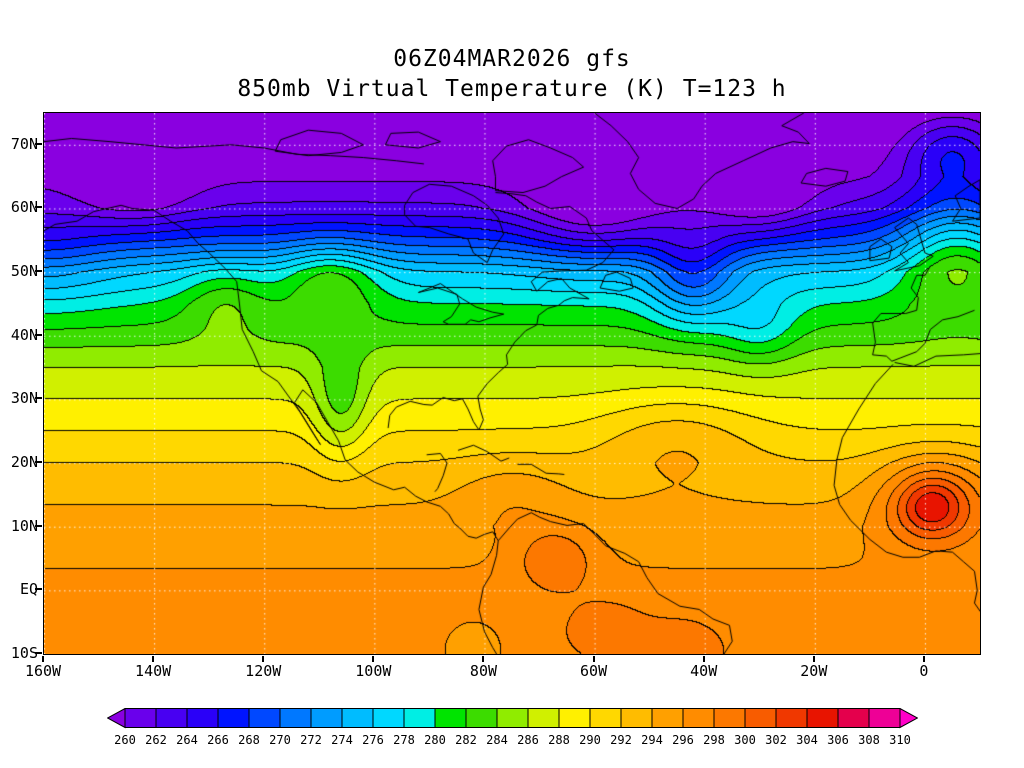 This screenshot has height=768, width=1024. What do you see at coordinates (512, 89) in the screenshot?
I see `chart-subtitle: 850mb Virtual Temperature (K) T=123 h` at bounding box center [512, 89].